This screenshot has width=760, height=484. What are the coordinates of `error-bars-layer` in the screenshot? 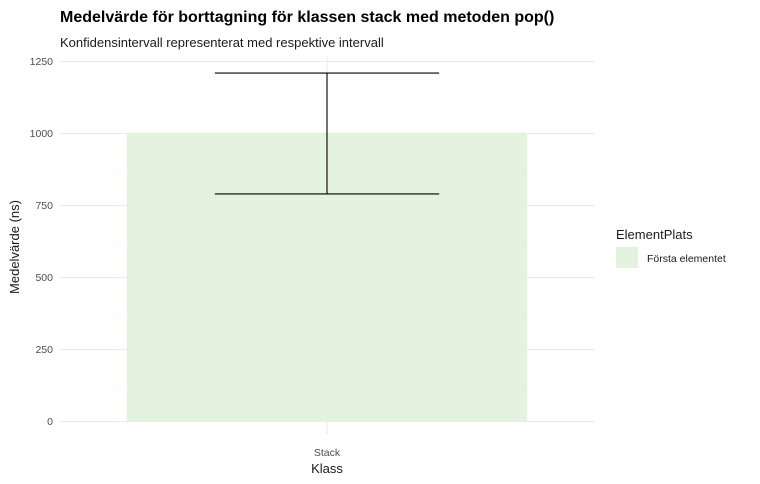 It's located at (327, 133).